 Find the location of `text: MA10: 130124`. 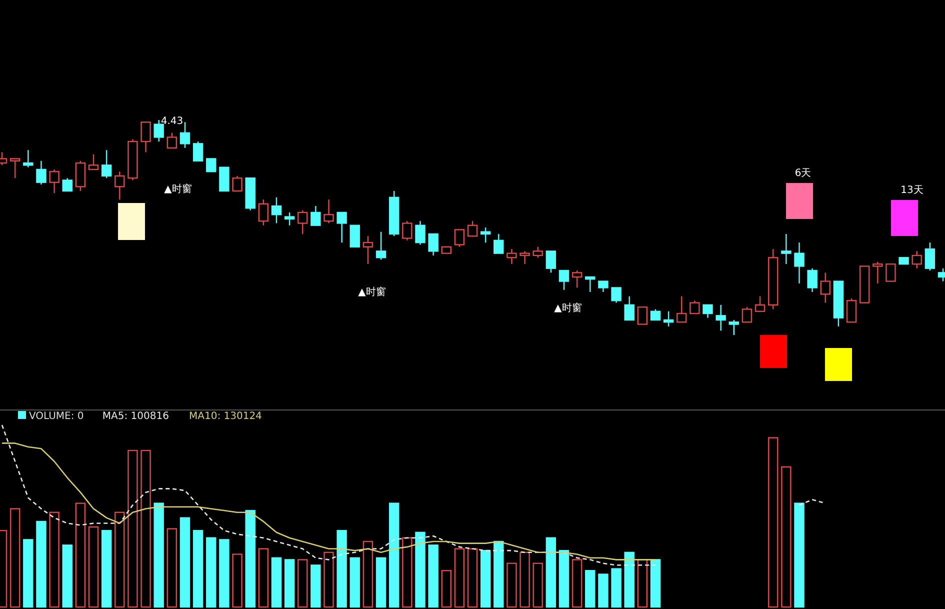

text: MA10: 130124 is located at coordinates (225, 416).